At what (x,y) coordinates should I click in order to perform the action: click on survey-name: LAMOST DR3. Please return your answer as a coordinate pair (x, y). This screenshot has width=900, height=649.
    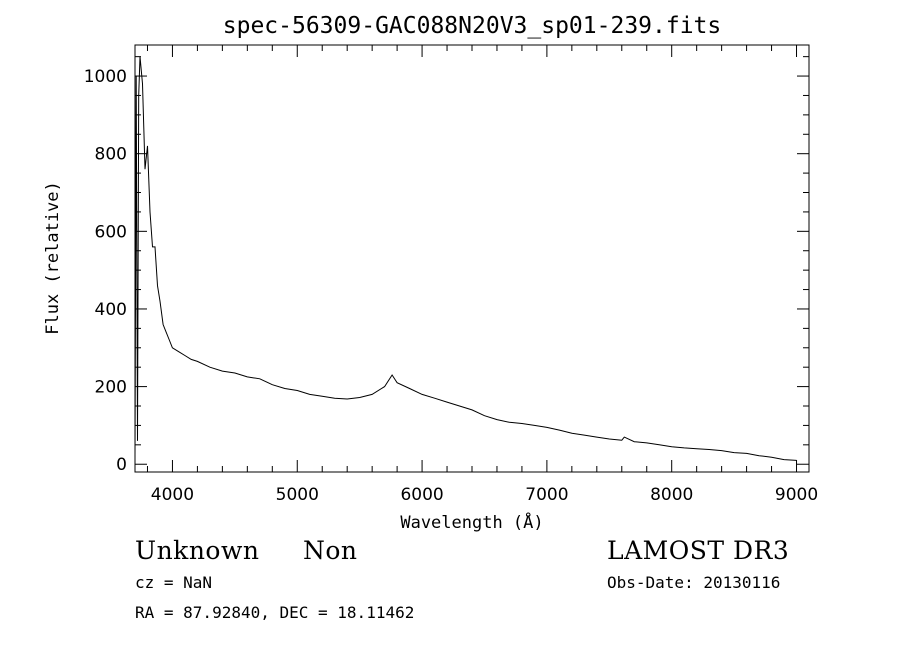
    Looking at the image, I should click on (698, 550).